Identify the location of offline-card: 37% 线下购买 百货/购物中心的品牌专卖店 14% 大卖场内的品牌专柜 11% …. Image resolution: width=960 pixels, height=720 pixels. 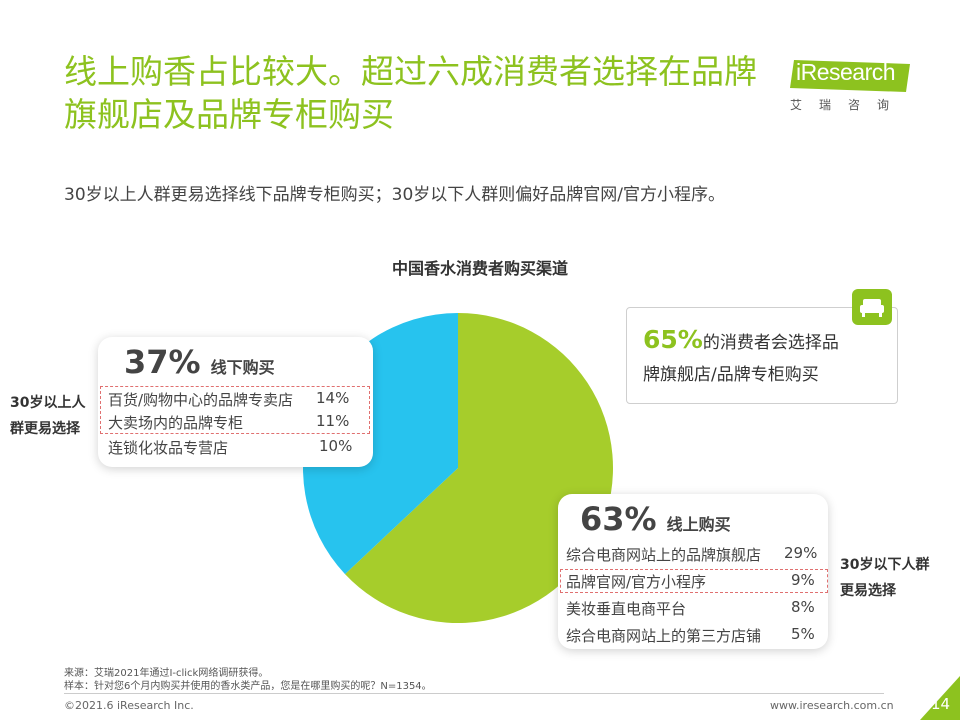
(235, 402).